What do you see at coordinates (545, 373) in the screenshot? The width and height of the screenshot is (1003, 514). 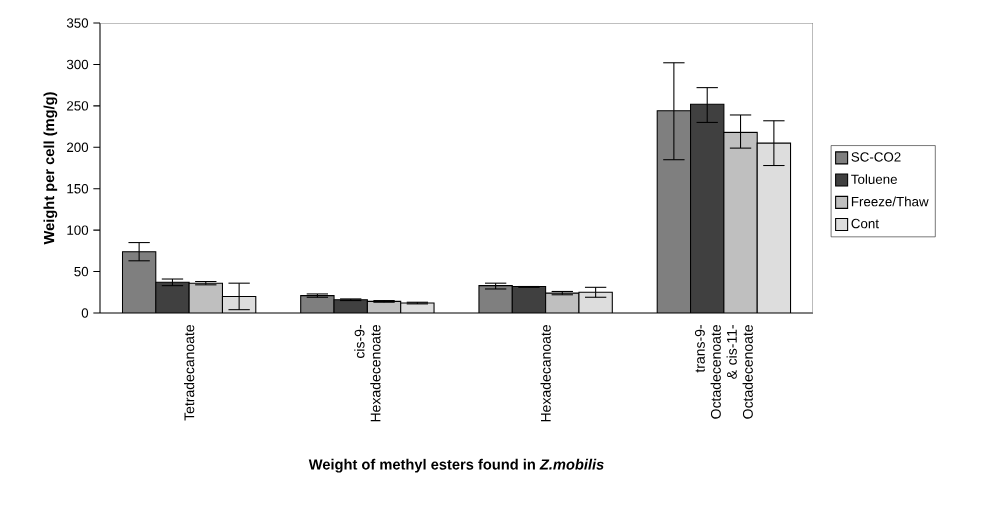 I see `x-tick-label: Hexadecanoate` at bounding box center [545, 373].